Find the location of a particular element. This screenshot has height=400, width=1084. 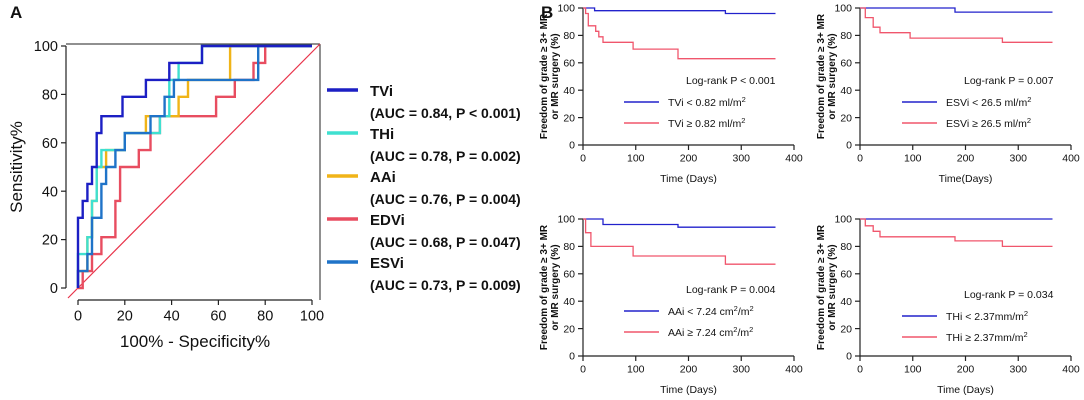

km4-series-high is located at coordinates (956, 233).